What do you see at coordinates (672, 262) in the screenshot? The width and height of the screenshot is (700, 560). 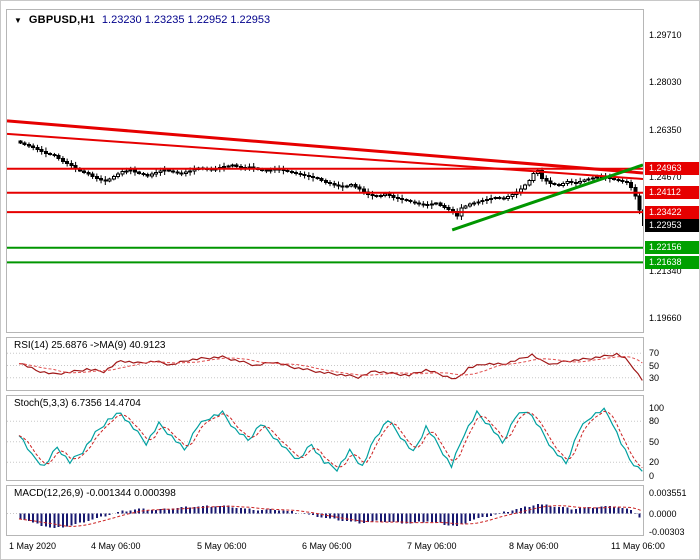 I see `support-price-flag: 1.21638` at bounding box center [672, 262].